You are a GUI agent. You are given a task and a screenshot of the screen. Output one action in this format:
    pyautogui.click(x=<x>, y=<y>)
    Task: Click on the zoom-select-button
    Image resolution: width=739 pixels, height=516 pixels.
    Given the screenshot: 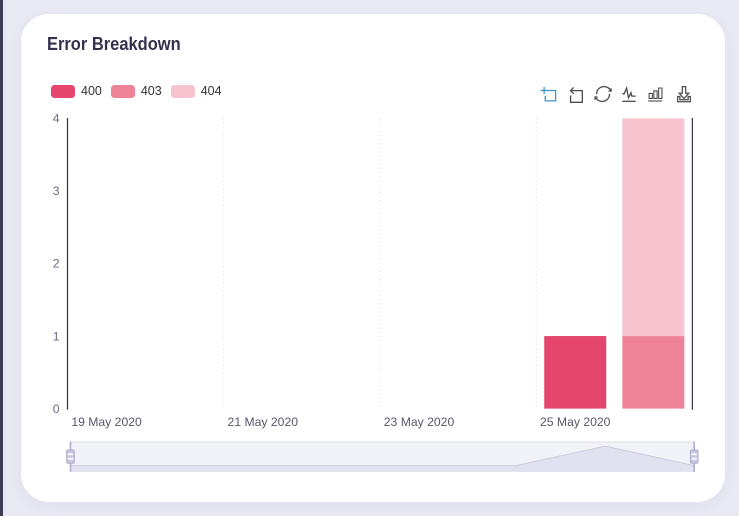 What is the action you would take?
    pyautogui.click(x=548, y=95)
    